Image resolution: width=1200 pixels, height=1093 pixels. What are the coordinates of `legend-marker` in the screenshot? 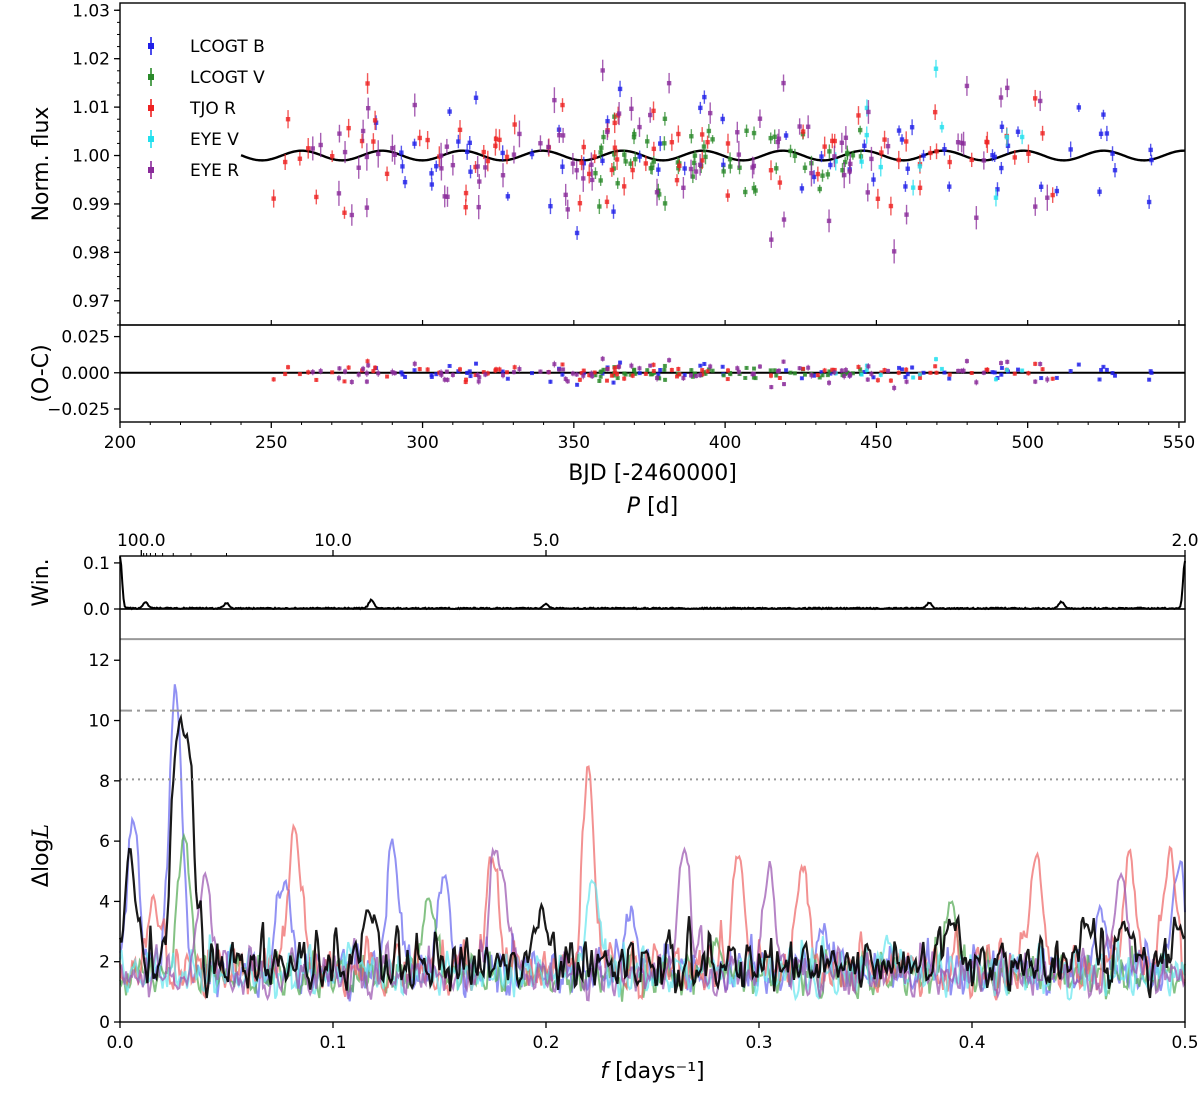 It's located at (151, 77).